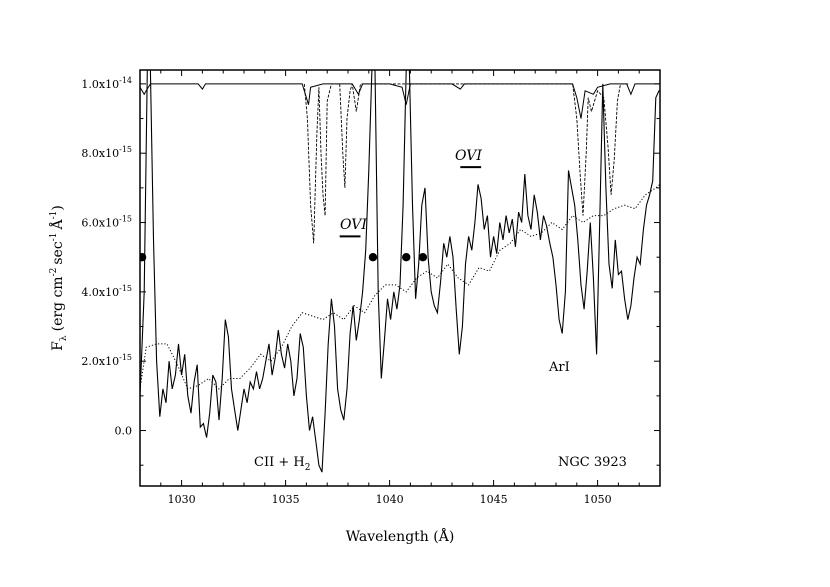 Image resolution: width=830 pixels, height=587 pixels. I want to click on ovi-label-2: OVI, so click(468, 156).